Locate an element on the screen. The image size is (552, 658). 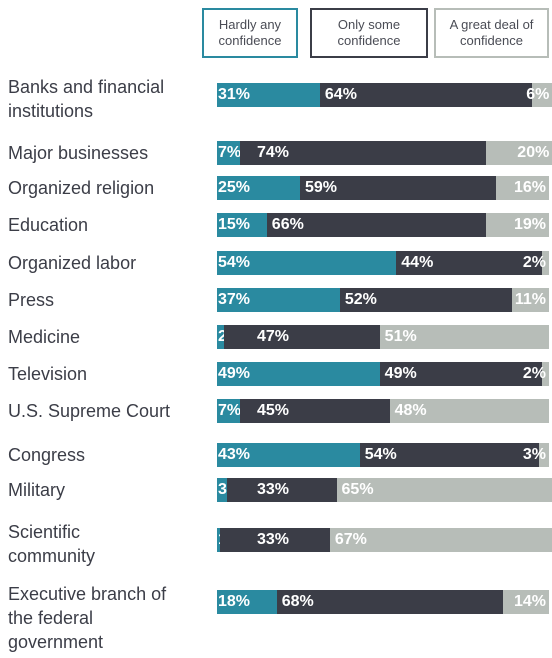
value-label: 66% is located at coordinates (287, 224).